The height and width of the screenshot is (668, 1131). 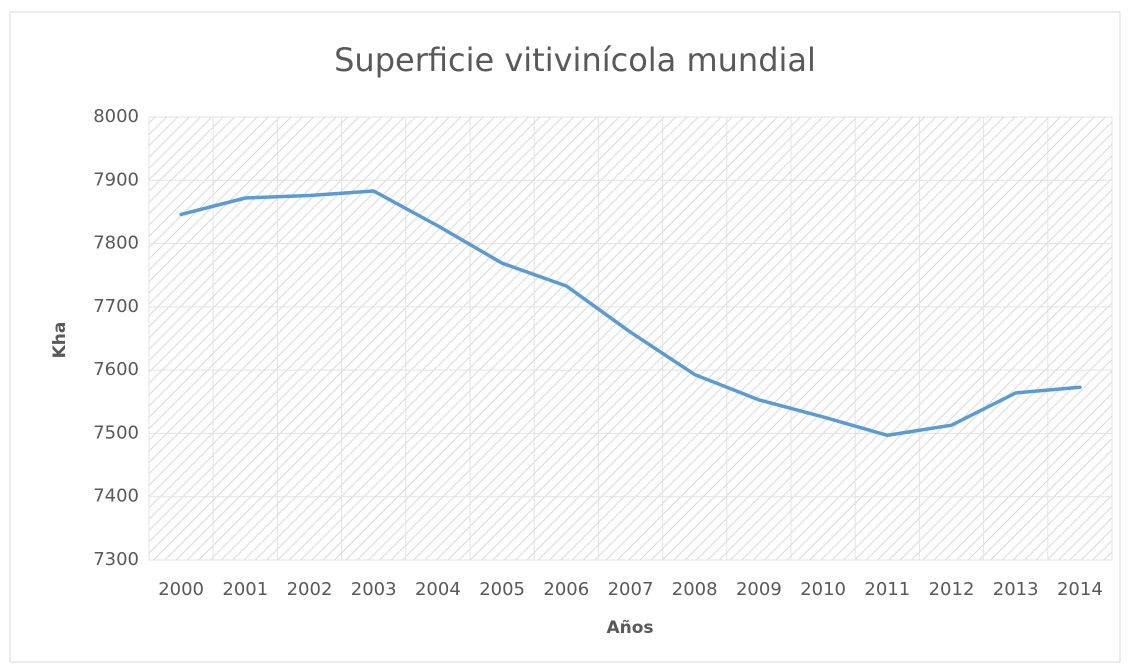 What do you see at coordinates (1016, 589) in the screenshot?
I see `x-tick-label: 2013` at bounding box center [1016, 589].